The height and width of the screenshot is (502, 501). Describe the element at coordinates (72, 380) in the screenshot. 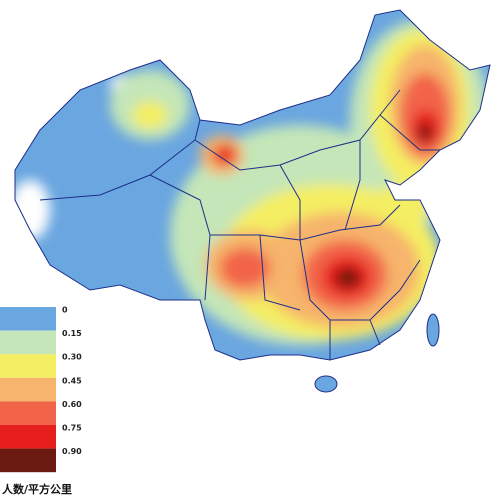

I see `legend-label: 0.45` at that location.